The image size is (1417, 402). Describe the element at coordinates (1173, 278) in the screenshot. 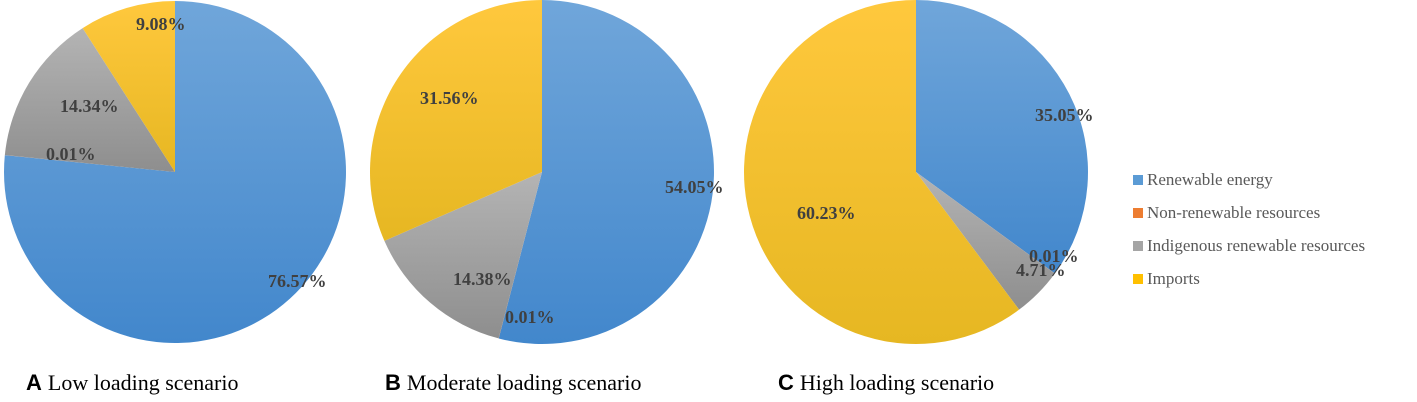

I see `legend-label: Imports` at that location.